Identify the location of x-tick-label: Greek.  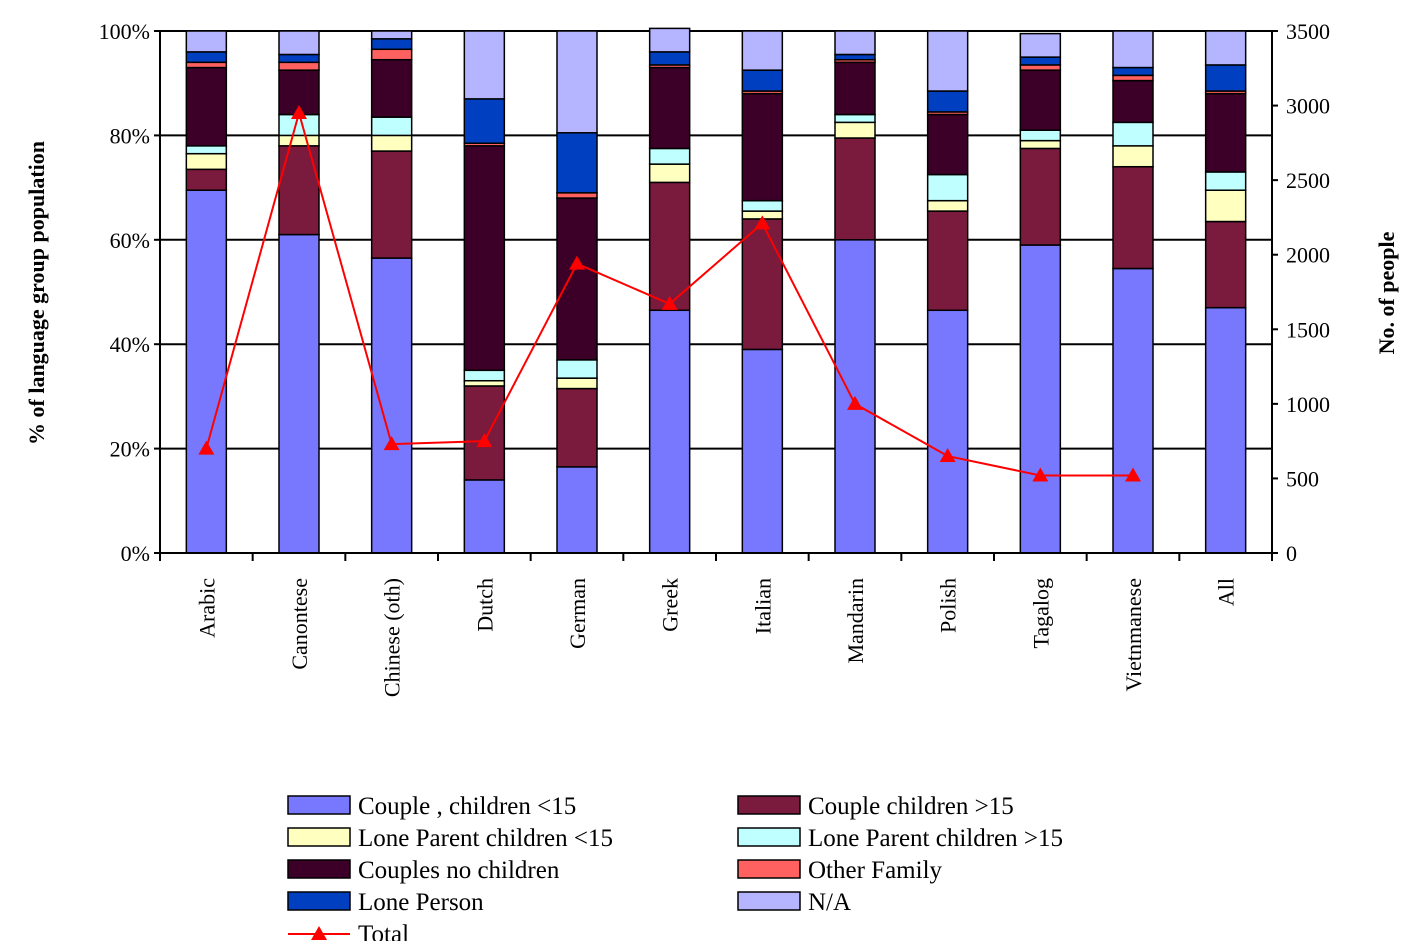
(670, 605).